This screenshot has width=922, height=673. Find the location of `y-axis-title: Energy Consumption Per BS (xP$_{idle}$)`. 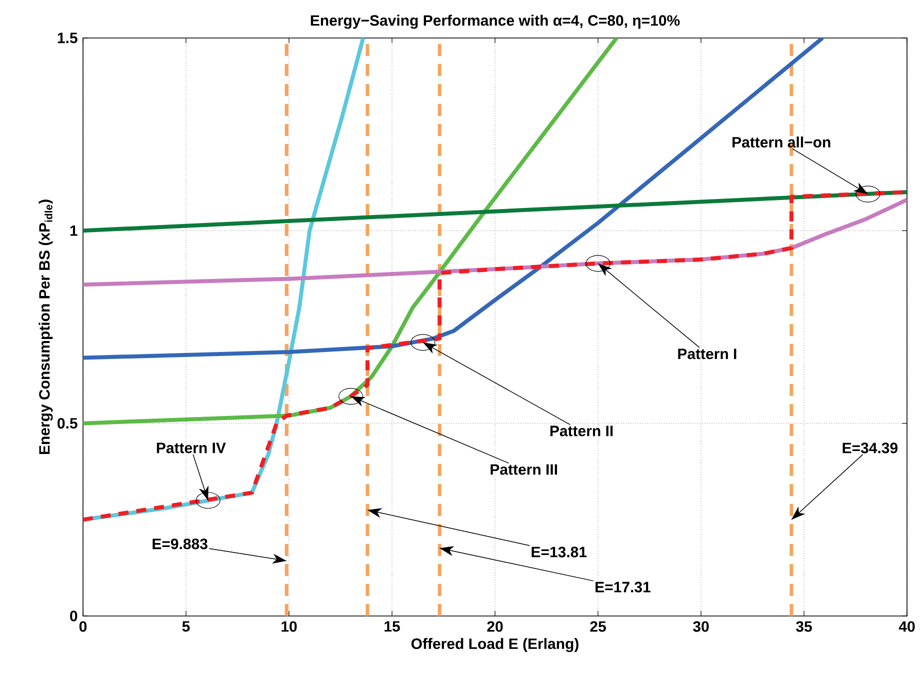

y-axis-title: Energy Consumption Per BS (xP$_{idle}$) is located at coordinates (45, 327).